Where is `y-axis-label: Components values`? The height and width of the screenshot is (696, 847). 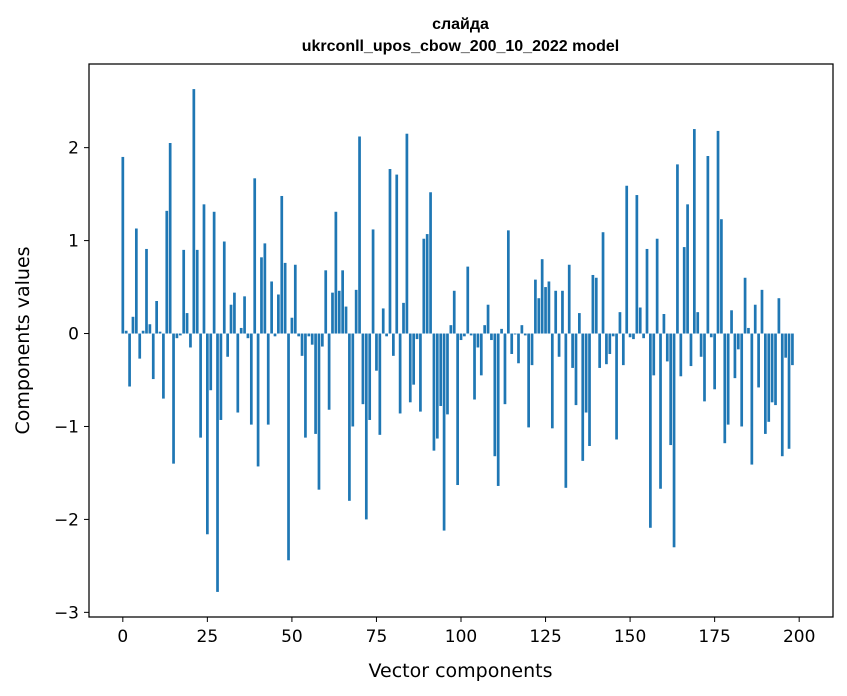 y-axis-label: Components values is located at coordinates (23, 340).